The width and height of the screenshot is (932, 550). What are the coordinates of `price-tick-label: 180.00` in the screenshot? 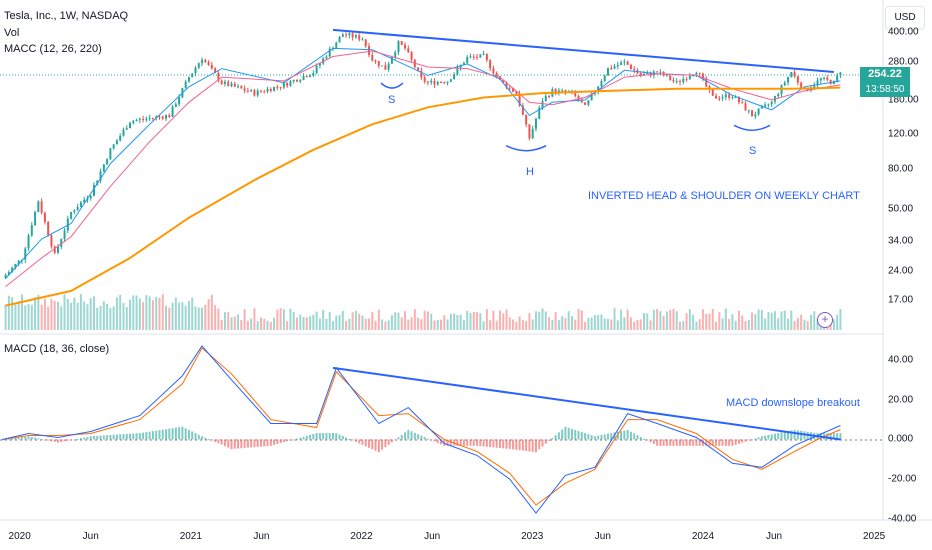 It's located at (903, 100).